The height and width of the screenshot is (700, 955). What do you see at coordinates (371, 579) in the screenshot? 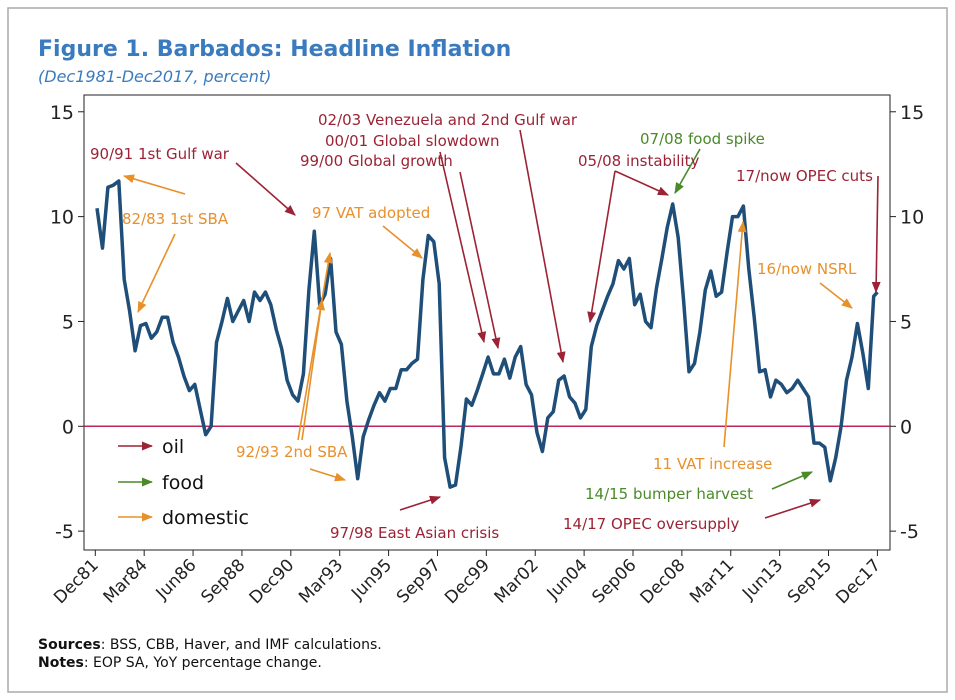
I see `x-tick-label: Jun95` at bounding box center [371, 579].